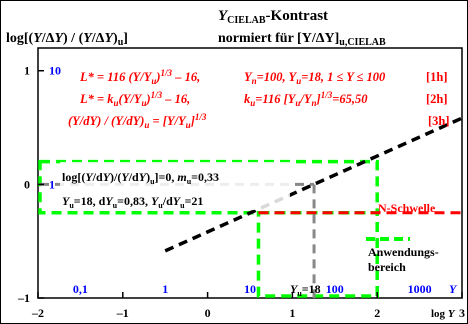 The width and height of the screenshot is (468, 324). What do you see at coordinates (139, 77) in the screenshot?
I see `formula-1-left: L* = 116 (Y/Yu)1/3 – 16,` at bounding box center [139, 77].